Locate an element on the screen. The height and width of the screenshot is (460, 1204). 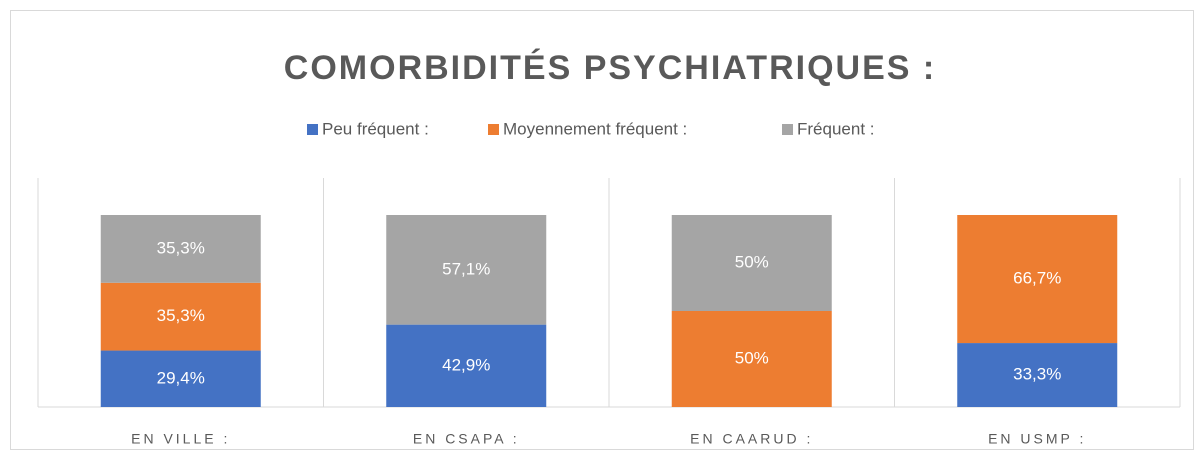
data-label: 66,7% is located at coordinates (1037, 278).